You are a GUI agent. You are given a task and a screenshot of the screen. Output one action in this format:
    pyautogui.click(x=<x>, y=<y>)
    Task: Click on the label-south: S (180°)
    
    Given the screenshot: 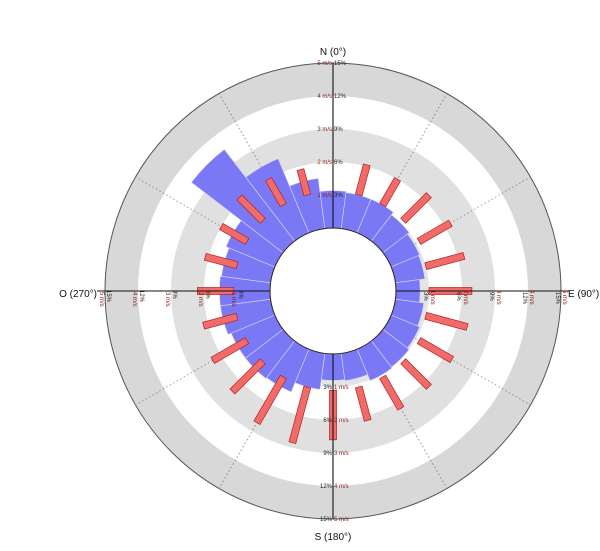 What is the action you would take?
    pyautogui.click(x=333, y=537)
    